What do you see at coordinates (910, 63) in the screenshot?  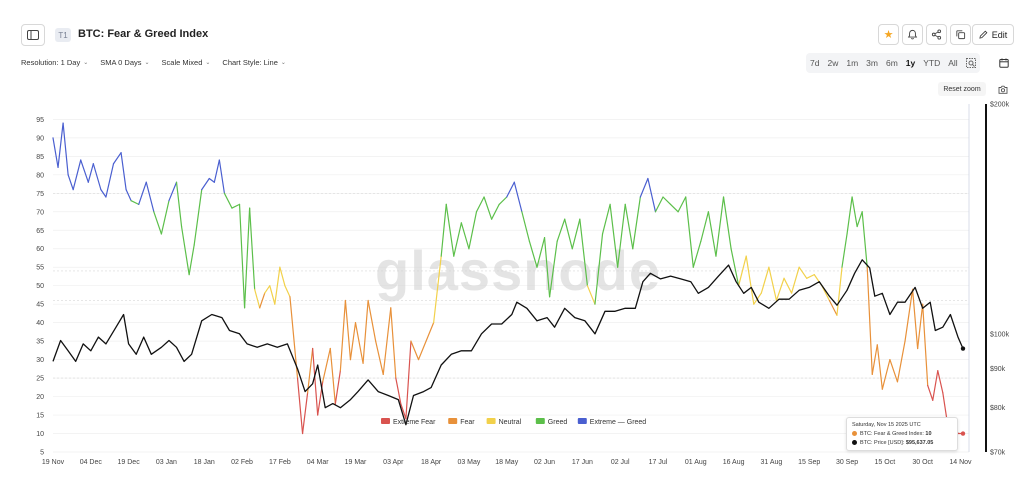 I see `range-1y: 1y` at bounding box center [910, 63].